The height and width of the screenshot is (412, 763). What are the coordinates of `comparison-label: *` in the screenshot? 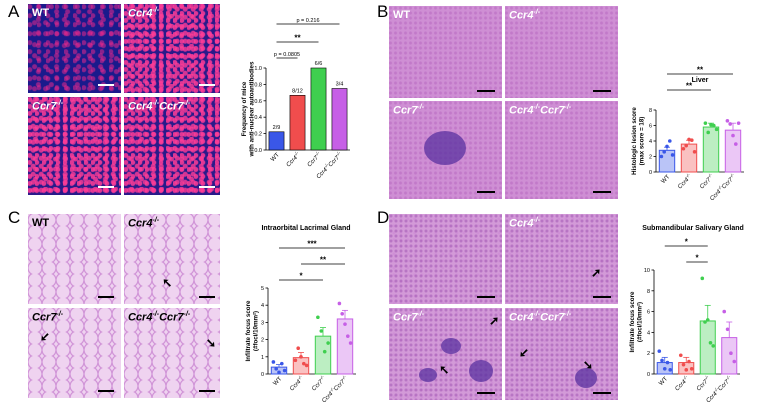 It's located at (697, 258).